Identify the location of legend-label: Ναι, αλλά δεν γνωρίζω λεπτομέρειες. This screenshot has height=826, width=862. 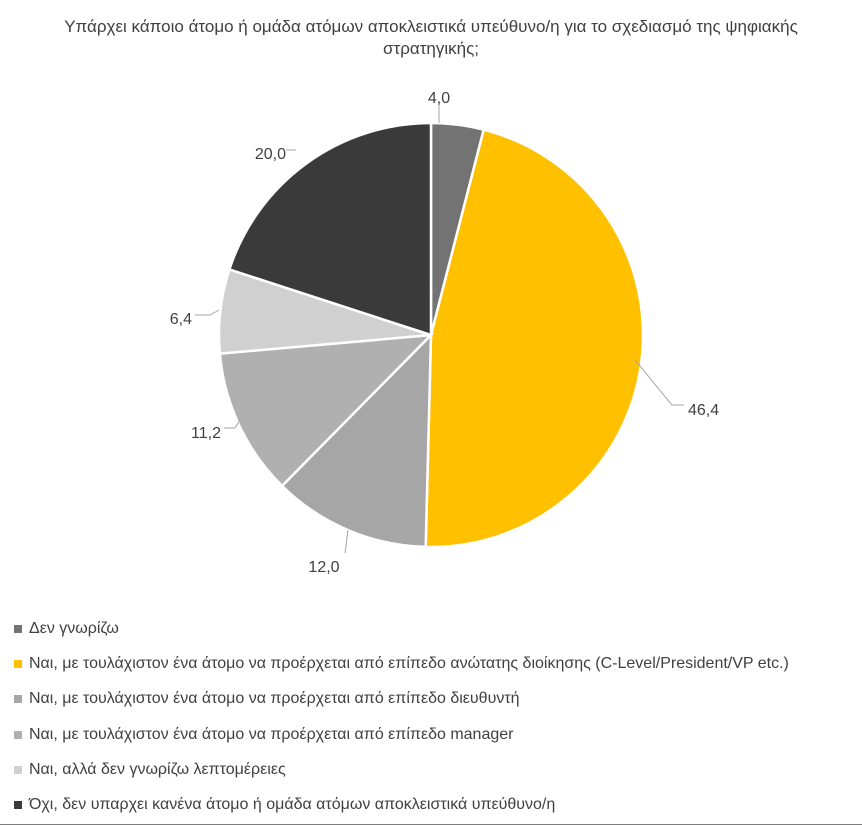
(157, 769).